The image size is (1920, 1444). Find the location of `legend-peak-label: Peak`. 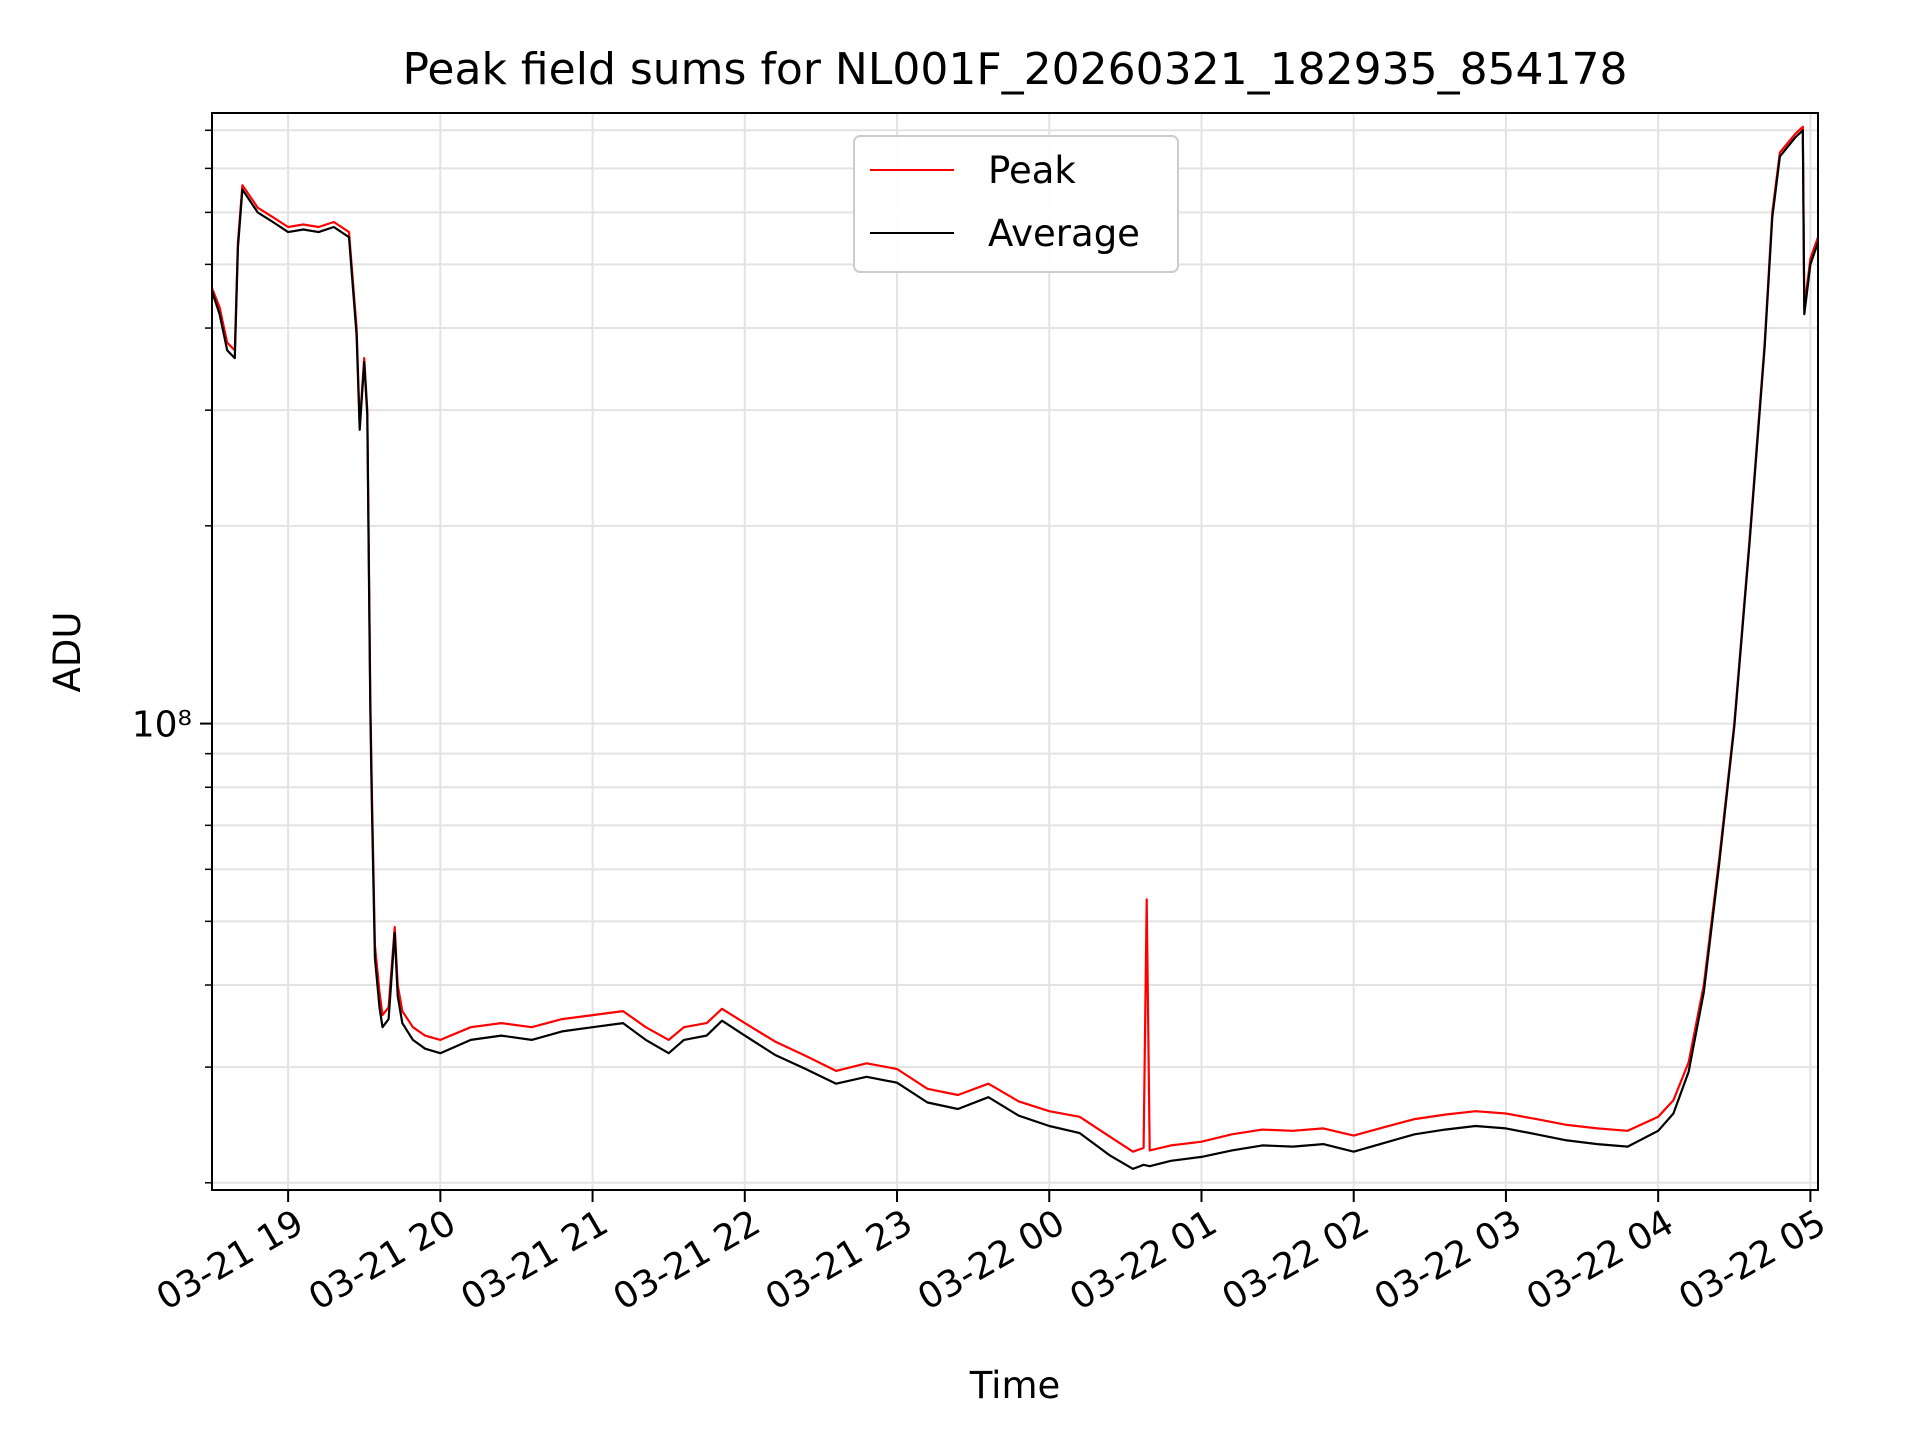

legend-peak-label: Peak is located at coordinates (1032, 170).